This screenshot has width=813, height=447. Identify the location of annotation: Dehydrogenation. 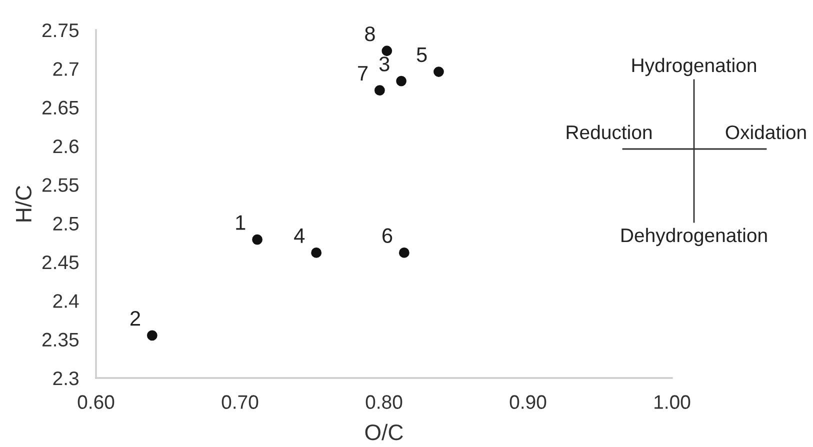
(694, 237).